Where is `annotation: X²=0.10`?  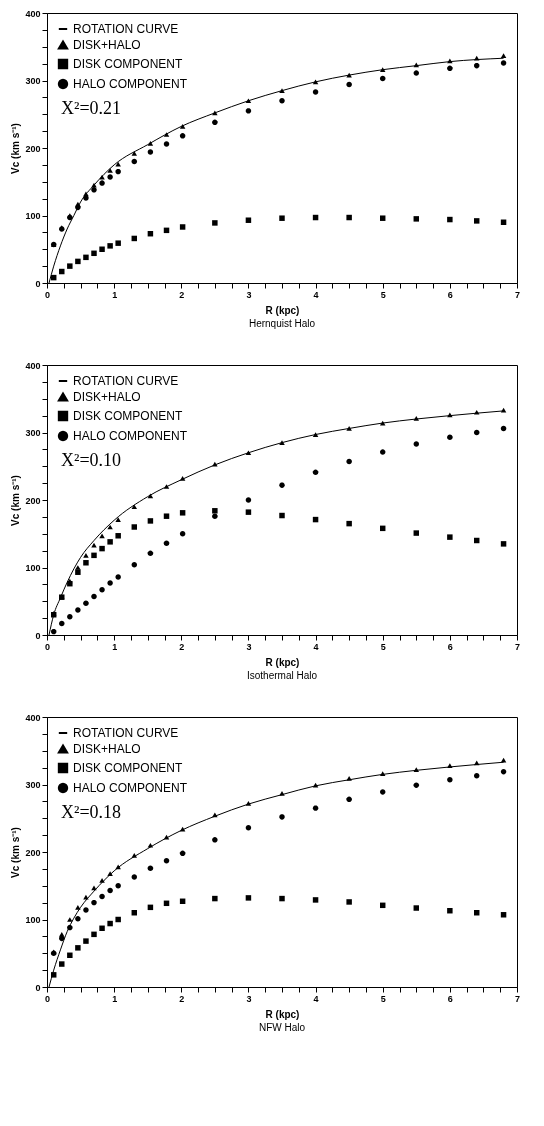 annotation: X²=0.10 is located at coordinates (91, 460).